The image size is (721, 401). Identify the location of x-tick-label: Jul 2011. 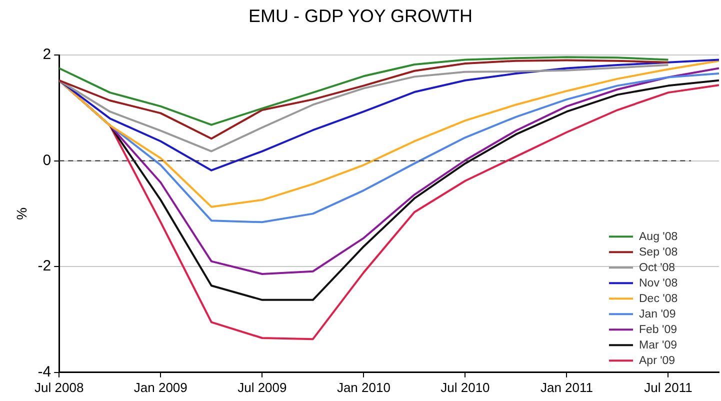
(668, 387).